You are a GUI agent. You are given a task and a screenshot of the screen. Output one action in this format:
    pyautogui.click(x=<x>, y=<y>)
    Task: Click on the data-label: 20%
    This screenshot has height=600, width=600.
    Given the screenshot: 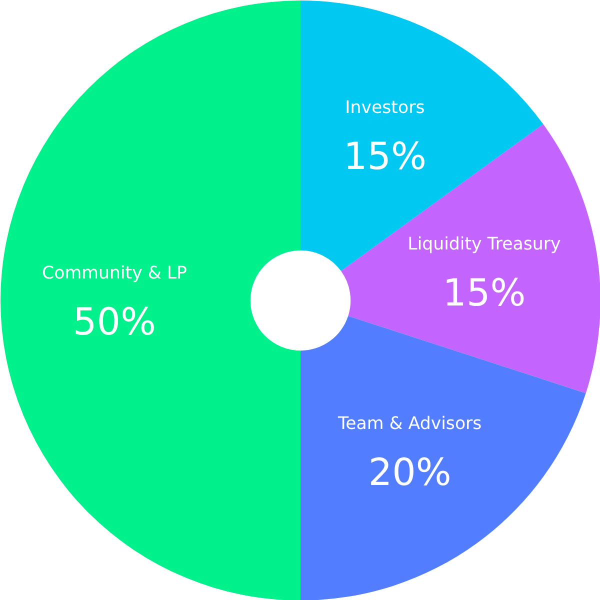 What is the action you would take?
    pyautogui.click(x=410, y=472)
    